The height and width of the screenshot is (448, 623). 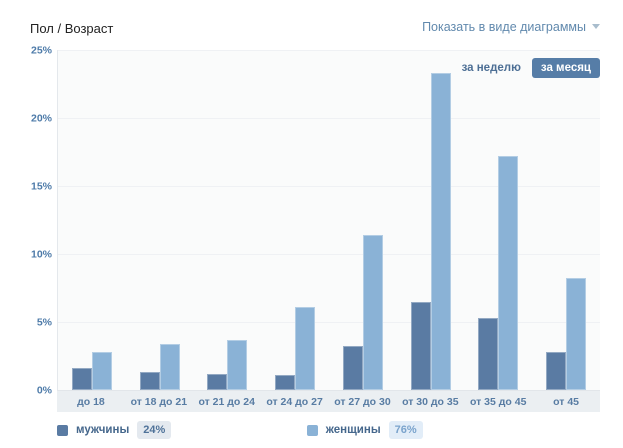 I want to click on chevron-down-icon, so click(x=596, y=26).